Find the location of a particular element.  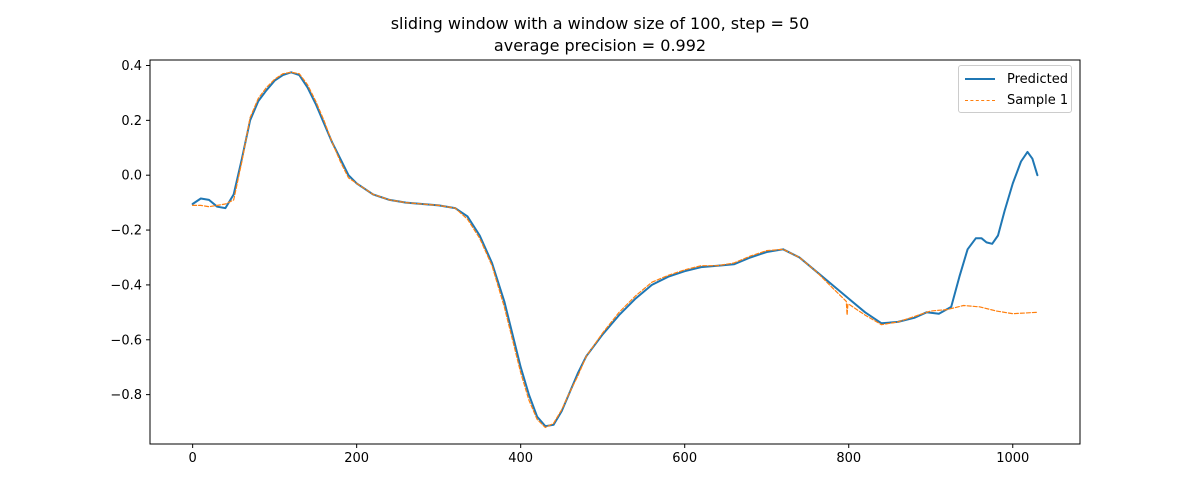

y-tick-label: −0.2 is located at coordinates (126, 231).